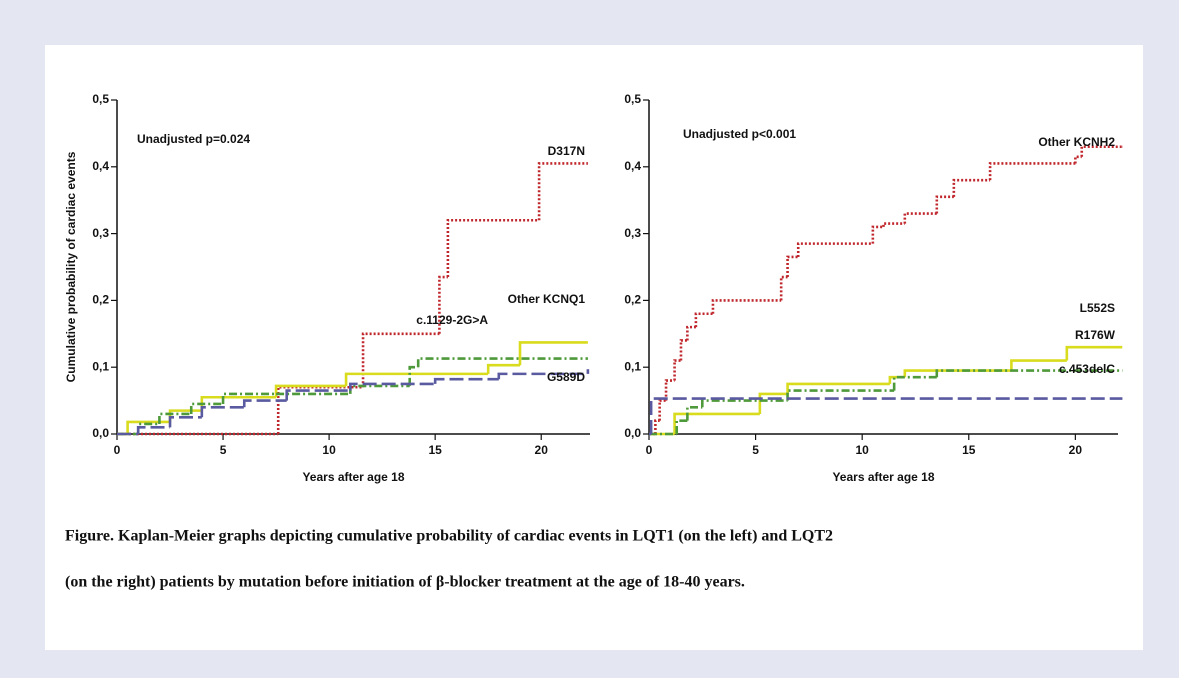 The height and width of the screenshot is (678, 1179). Describe the element at coordinates (452, 320) in the screenshot. I see `series-label: c.1129-2G>A` at that location.